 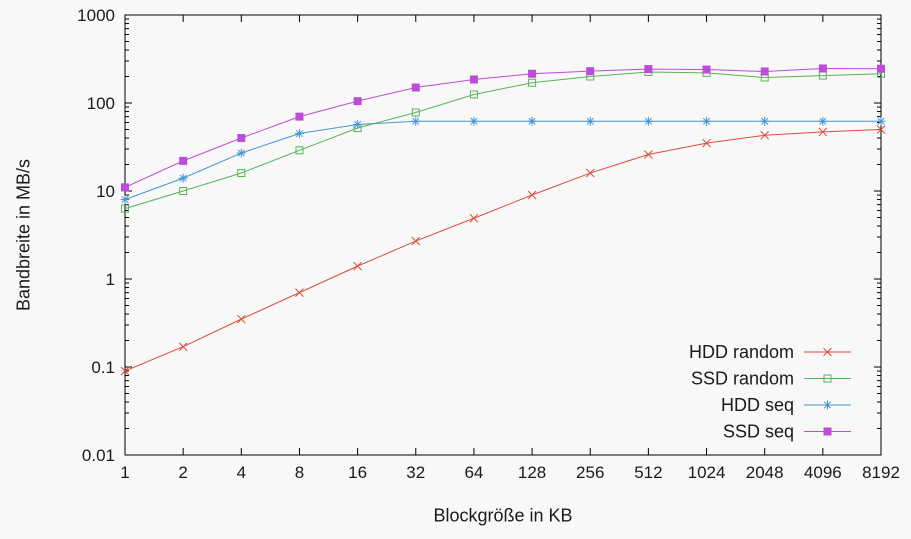 I want to click on legend-label: SSD random, so click(x=742, y=379).